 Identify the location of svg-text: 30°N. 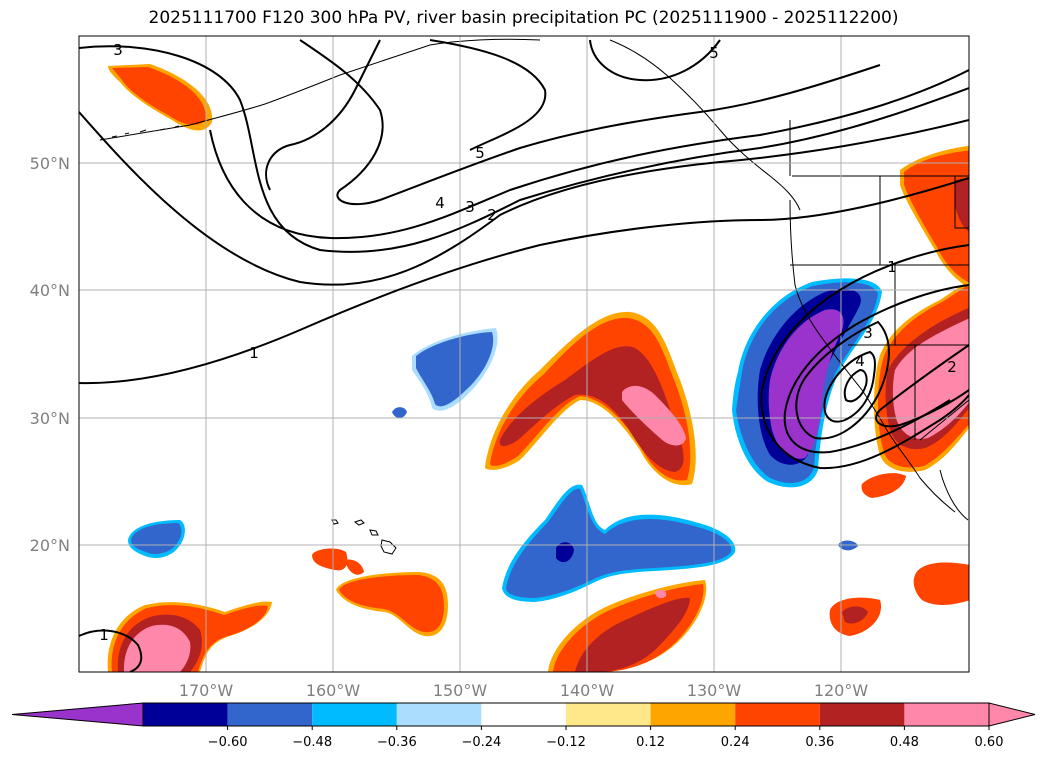
(50, 418).